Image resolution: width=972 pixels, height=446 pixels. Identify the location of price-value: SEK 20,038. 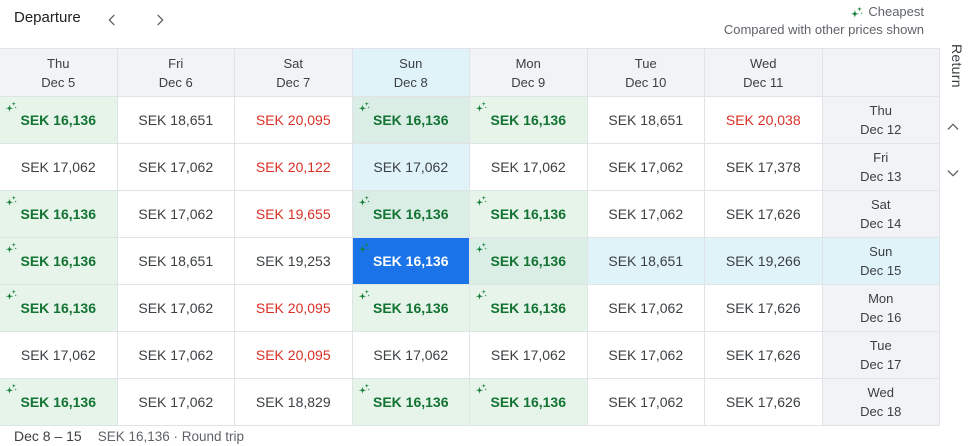
(763, 120).